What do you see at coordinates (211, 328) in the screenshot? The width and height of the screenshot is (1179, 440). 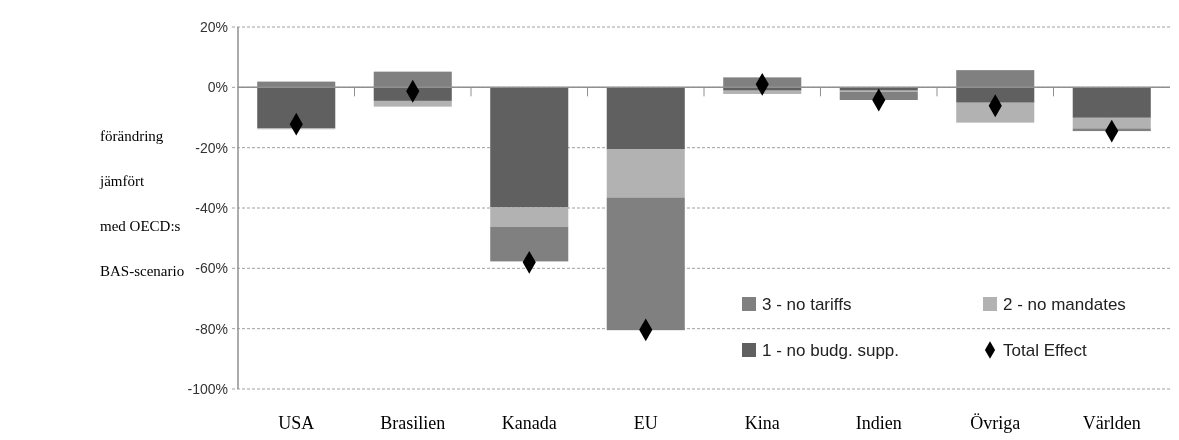 I see `y-tick-label: -80%` at bounding box center [211, 328].